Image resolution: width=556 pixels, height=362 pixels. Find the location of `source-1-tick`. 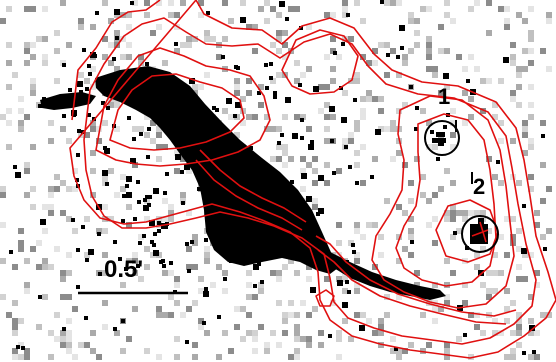

source-1-tick is located at coordinates (456, 126).